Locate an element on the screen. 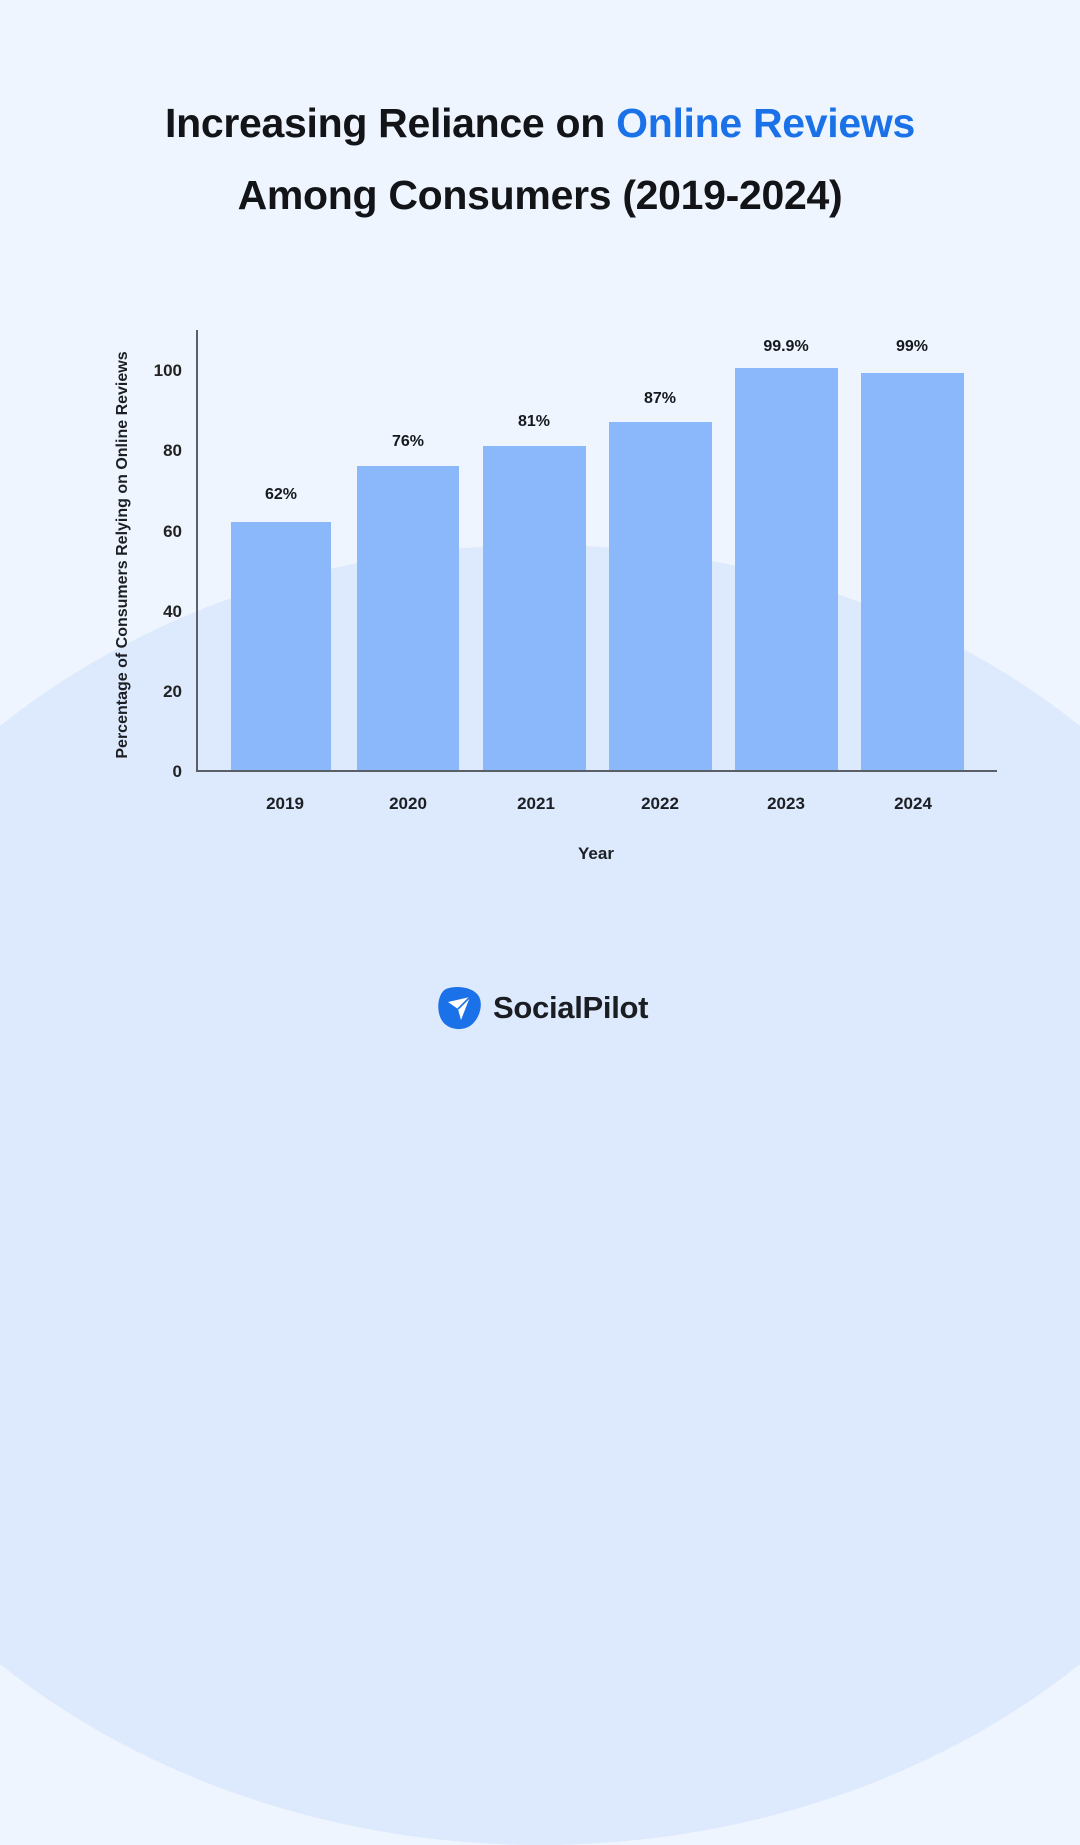  x-tick: 2022 is located at coordinates (660, 803).